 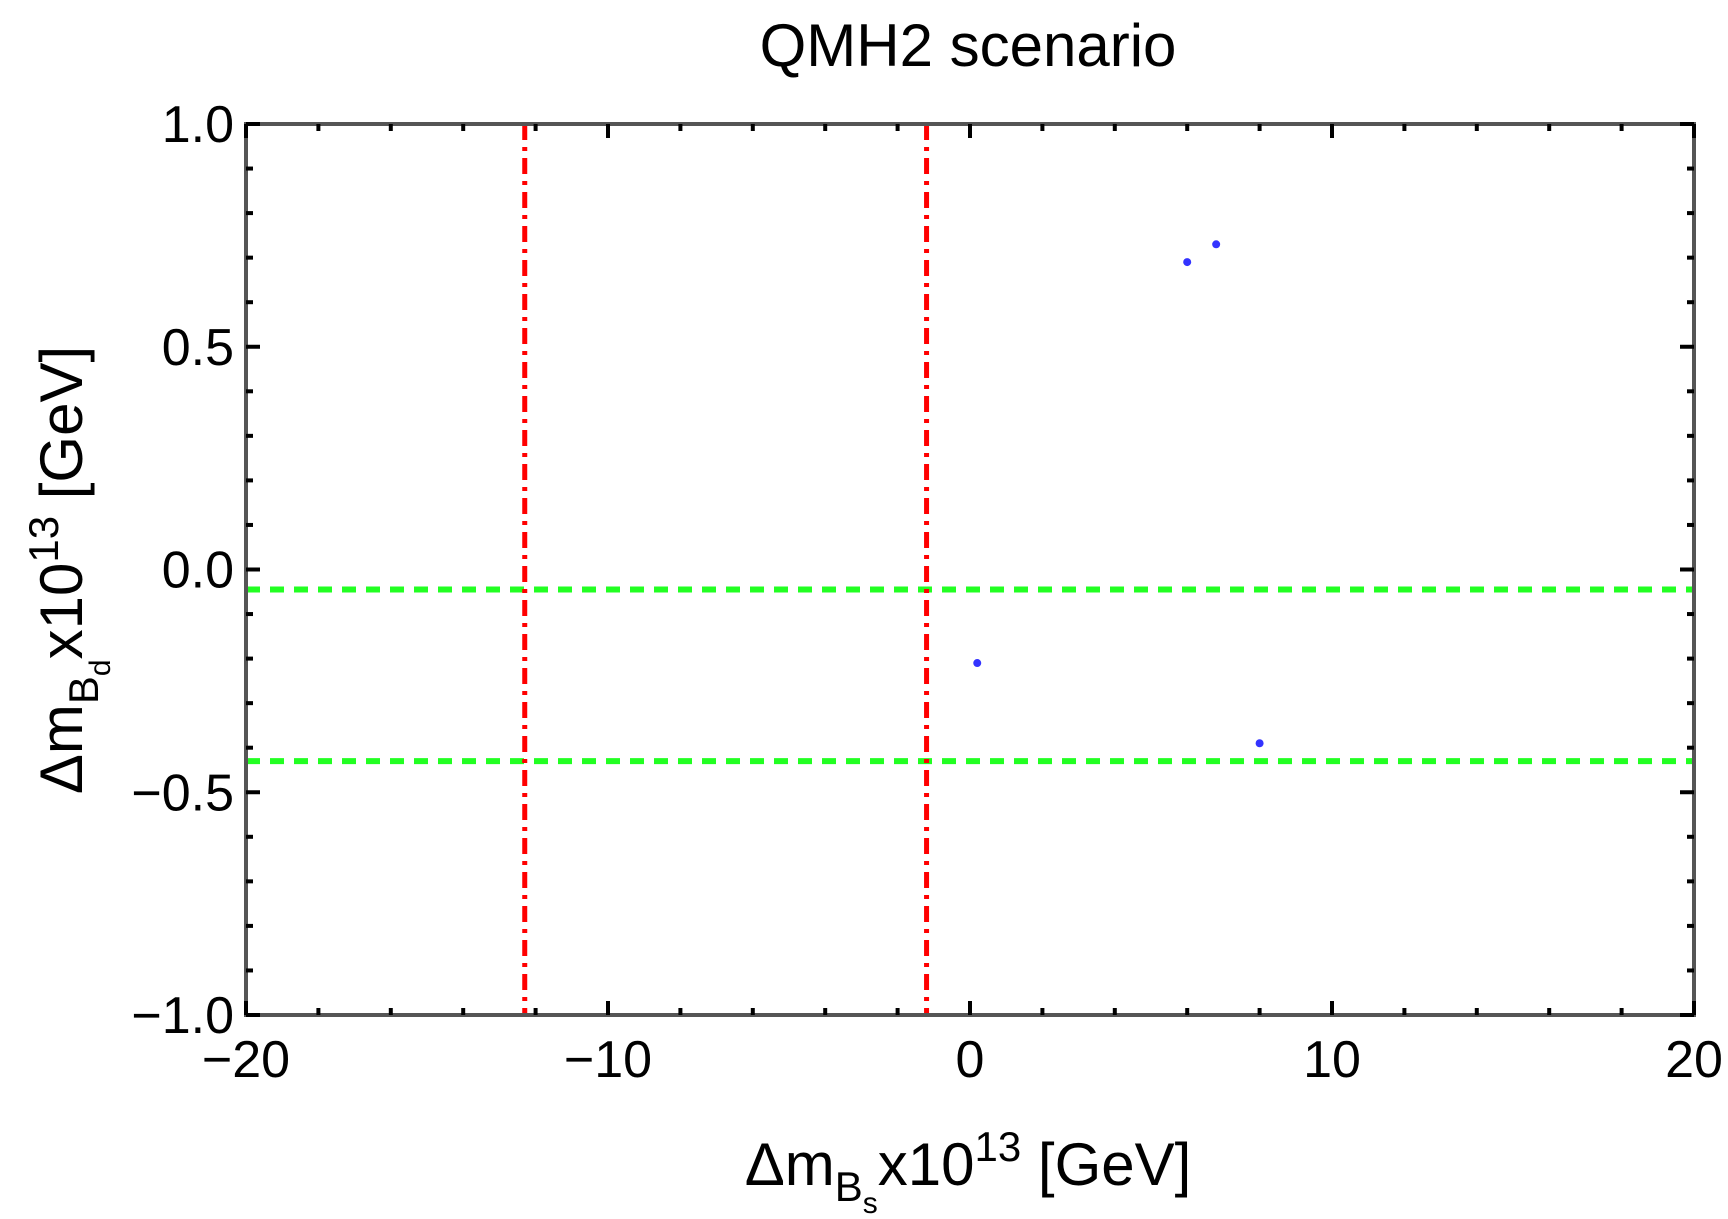 What do you see at coordinates (100, 667) in the screenshot?
I see `y-label-subsubscript: d` at bounding box center [100, 667].